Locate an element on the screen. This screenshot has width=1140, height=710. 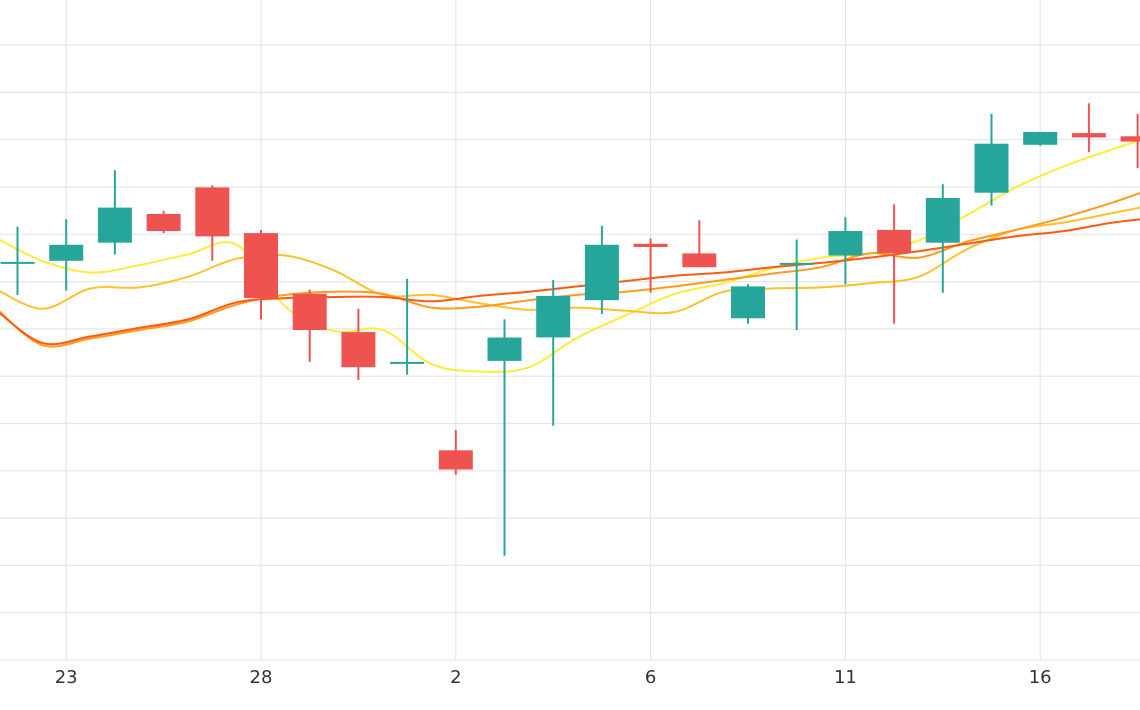
x-tick-label: 16 is located at coordinates (1040, 677).